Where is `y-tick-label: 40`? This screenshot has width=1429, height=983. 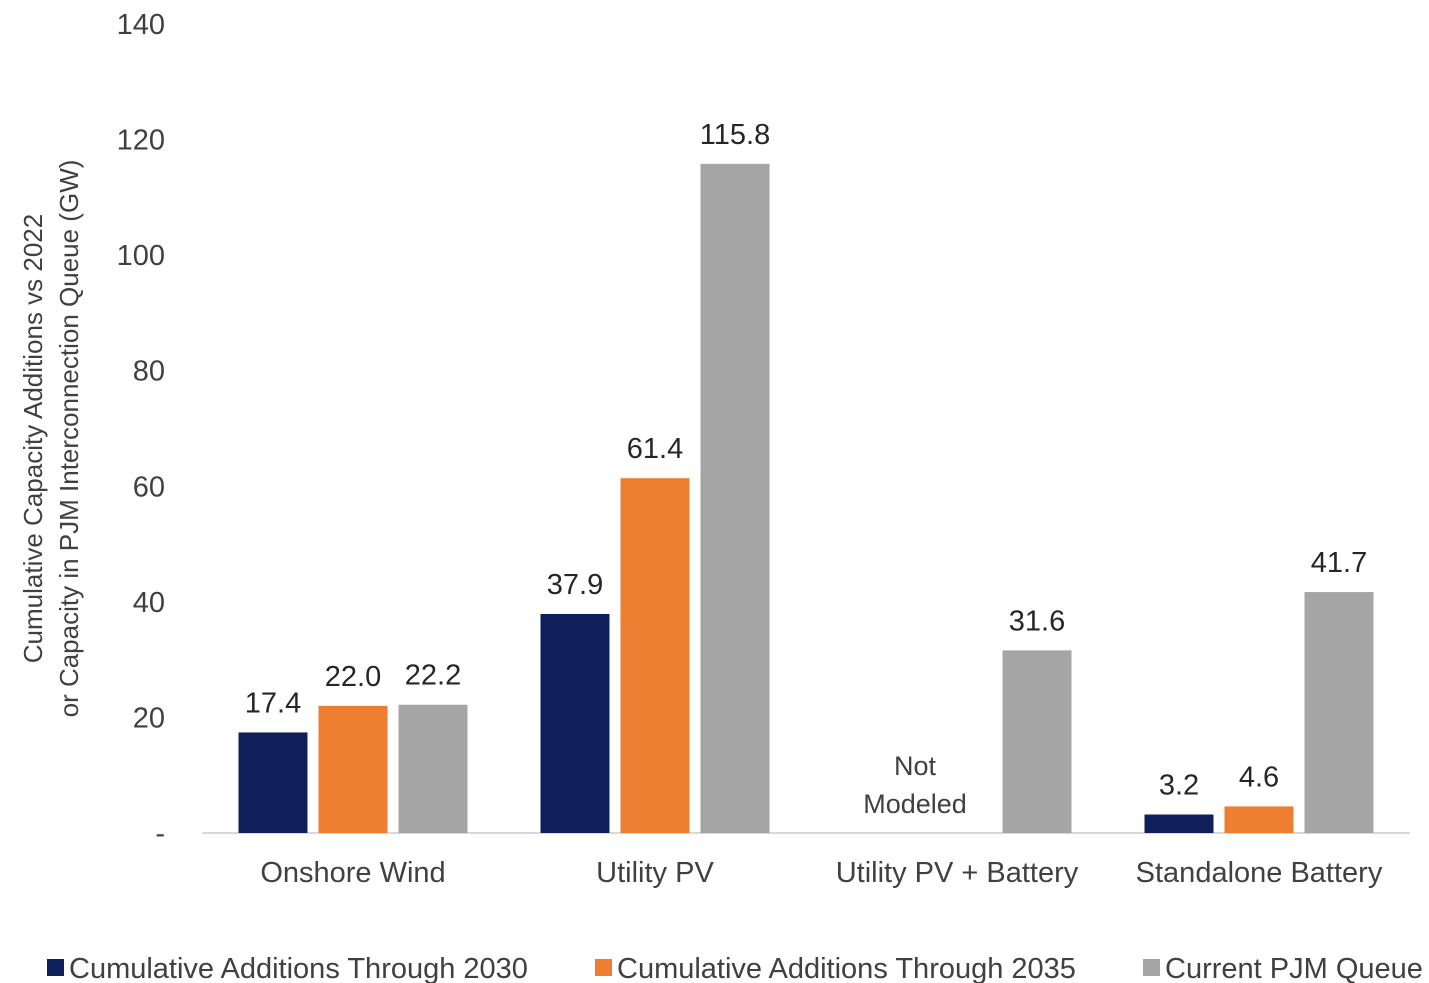
y-tick-label: 40 is located at coordinates (149, 603).